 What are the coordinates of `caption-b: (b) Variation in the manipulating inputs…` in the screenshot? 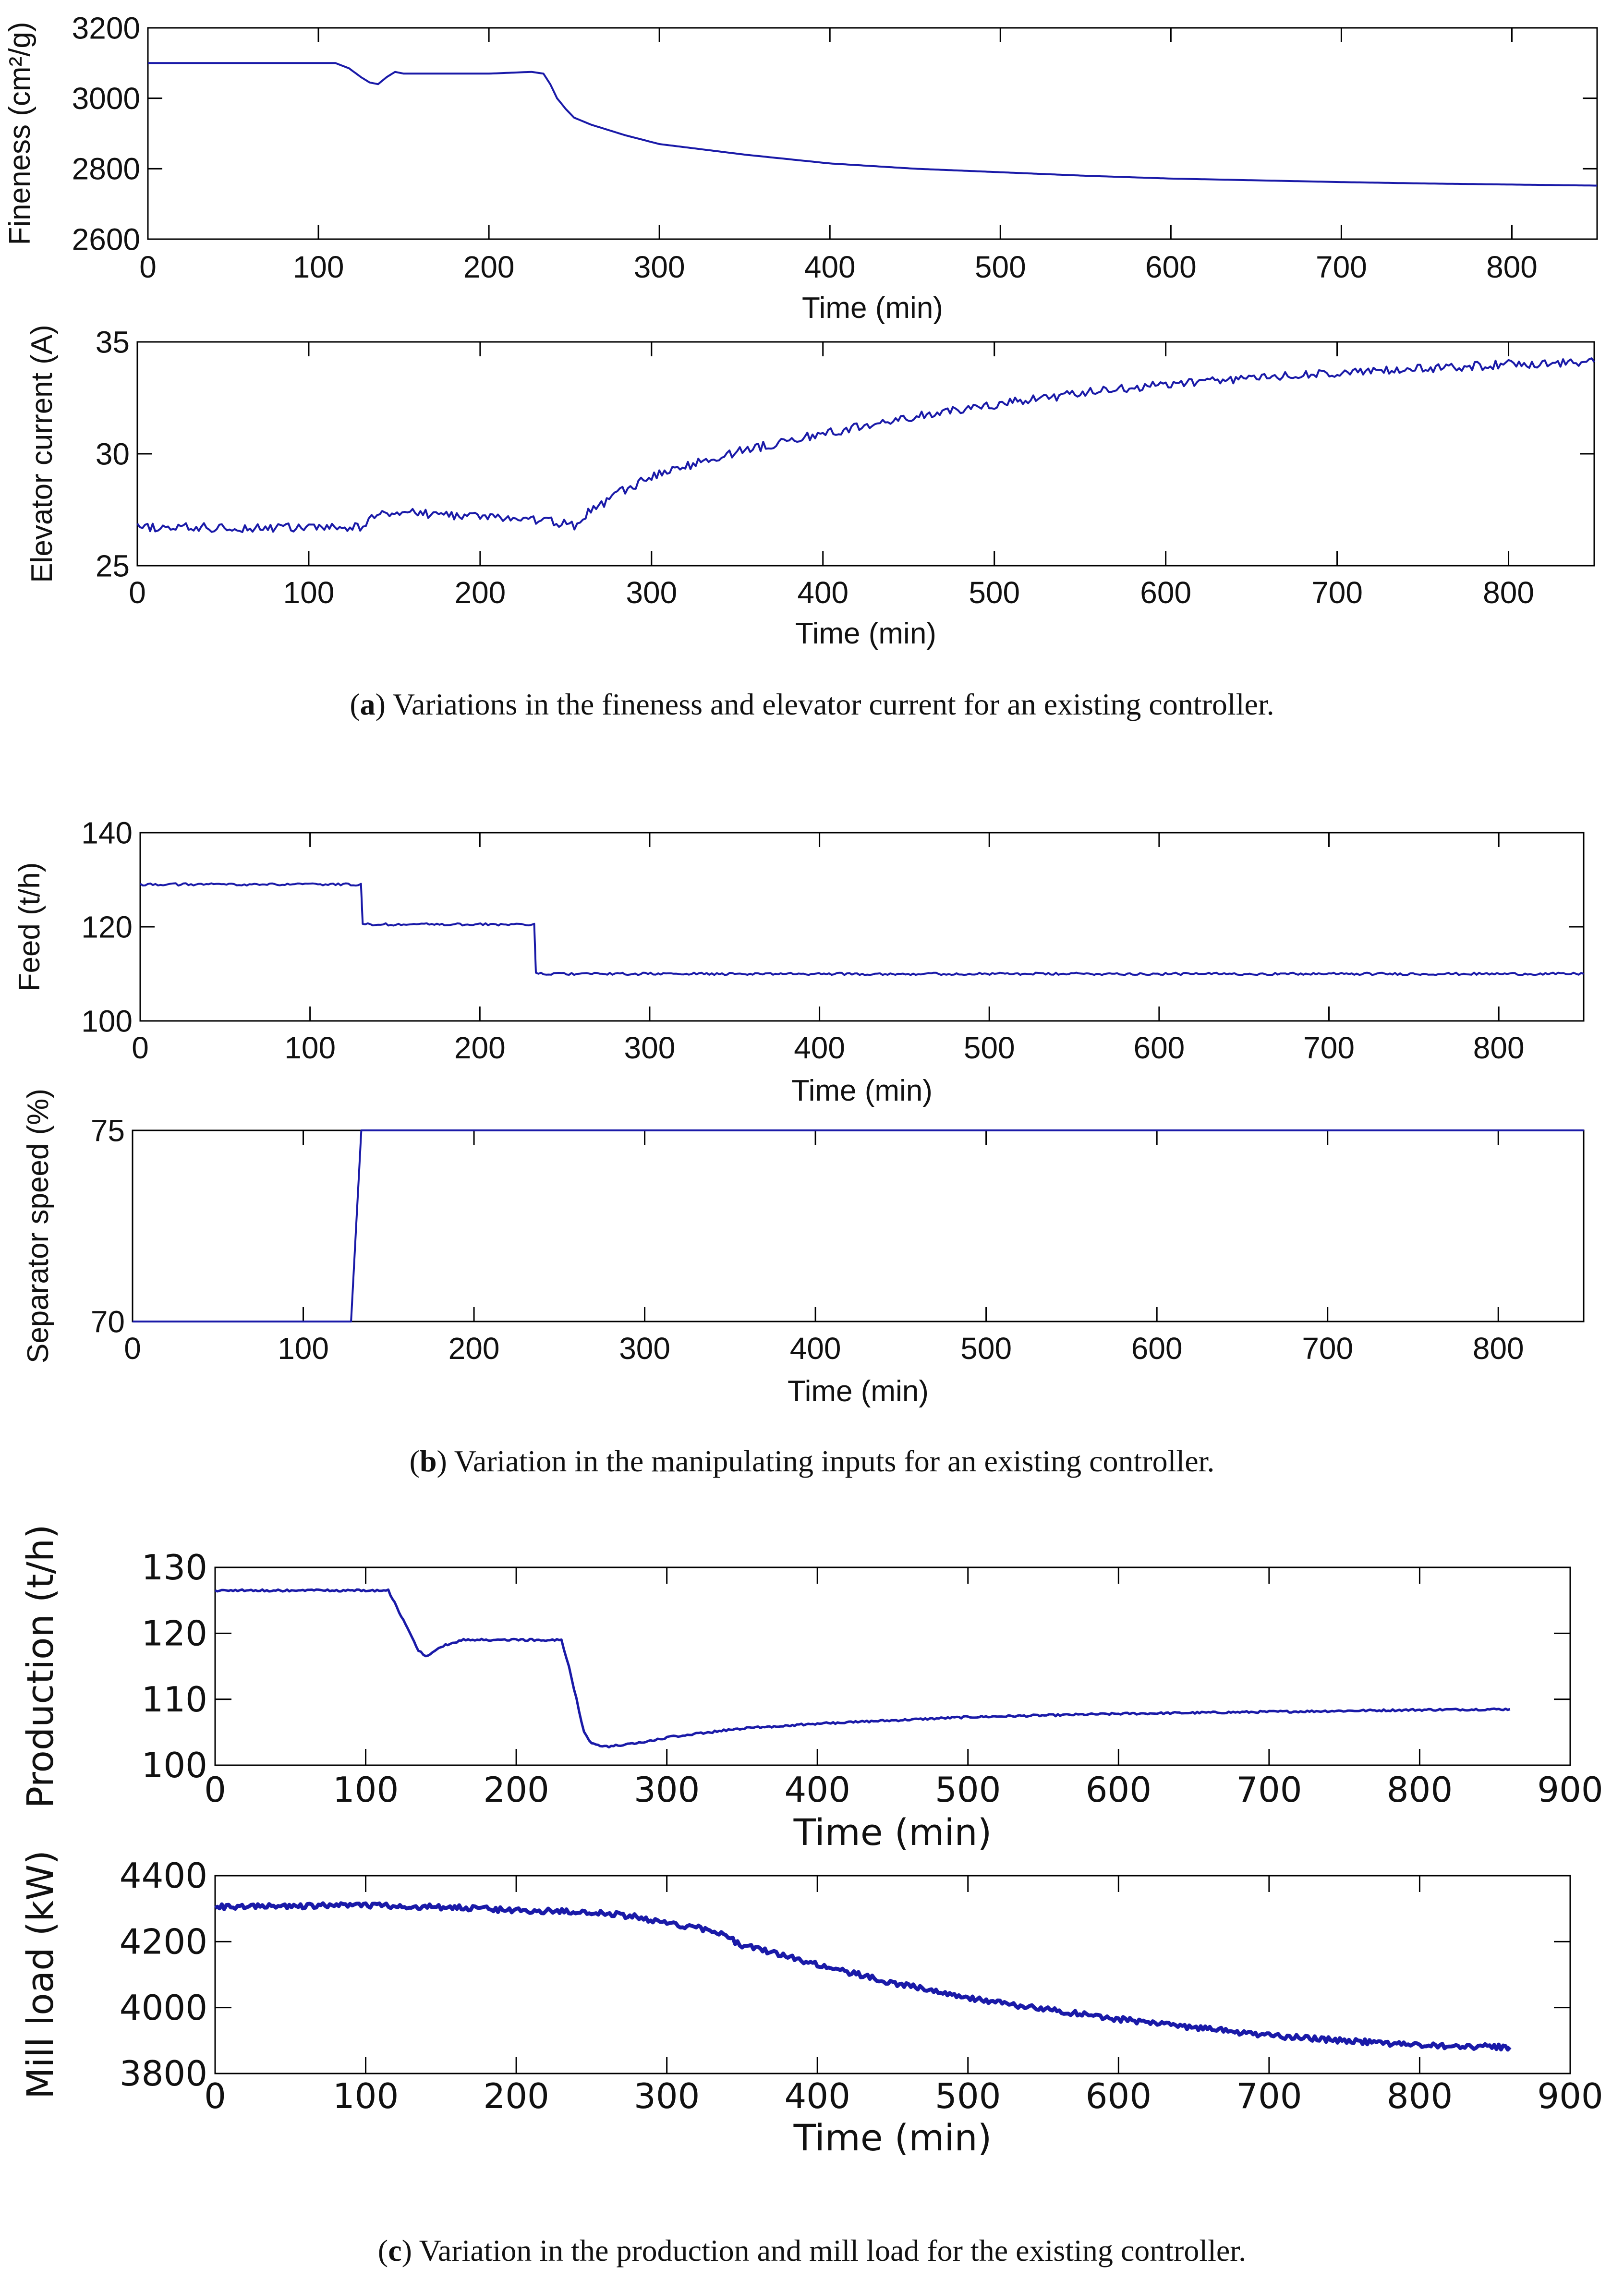 It's located at (812, 1461).